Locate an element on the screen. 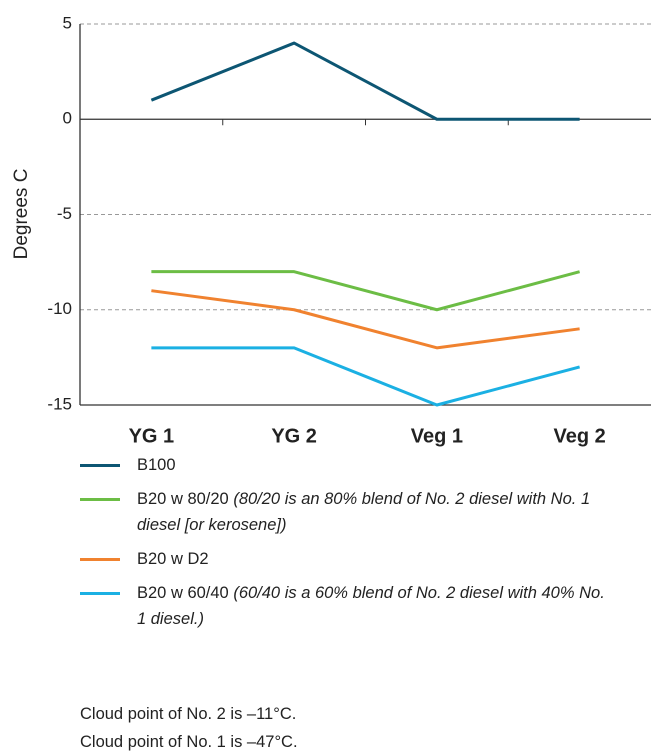 The width and height of the screenshot is (651, 756). y-tick-label: -10 is located at coordinates (59, 308).